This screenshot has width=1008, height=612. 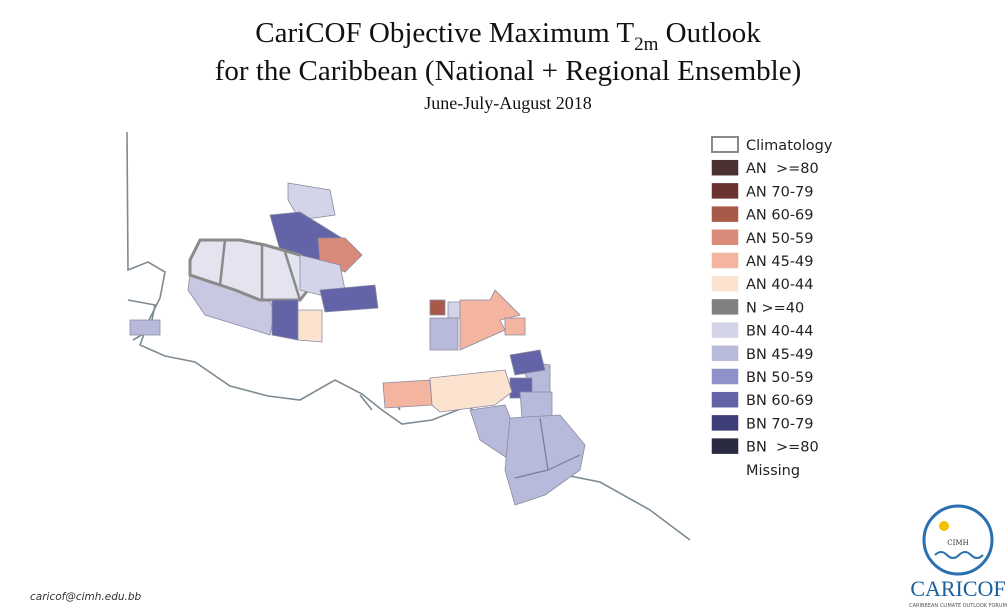 I want to click on legend-label: BN 70-79, so click(x=780, y=424).